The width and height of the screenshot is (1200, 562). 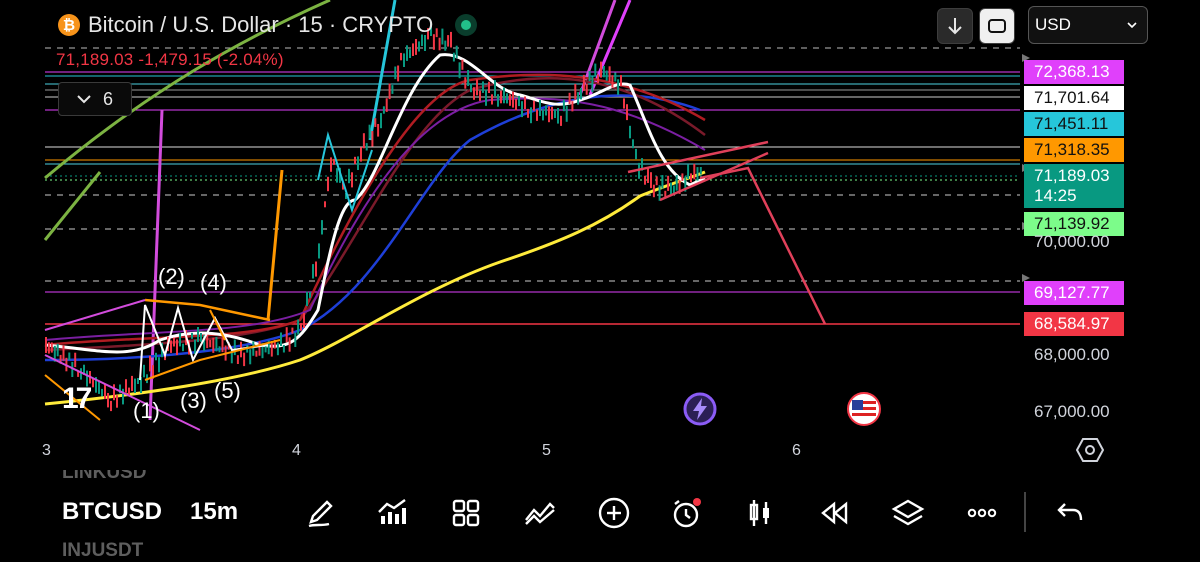 I want to click on add-button, so click(x=614, y=513).